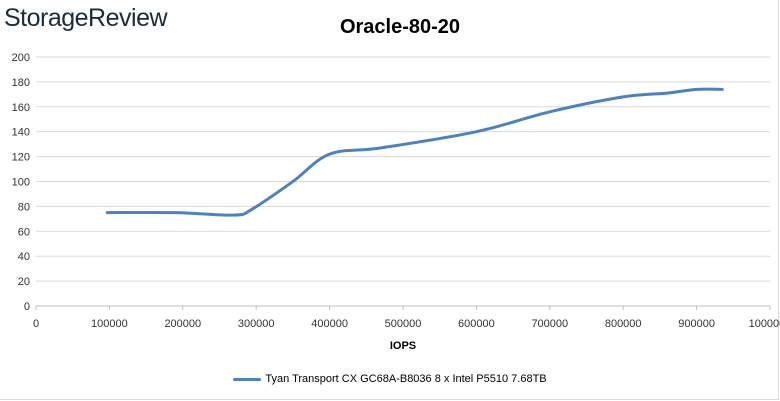 The image size is (780, 401). What do you see at coordinates (247, 379) in the screenshot?
I see `legend-swatch` at bounding box center [247, 379].